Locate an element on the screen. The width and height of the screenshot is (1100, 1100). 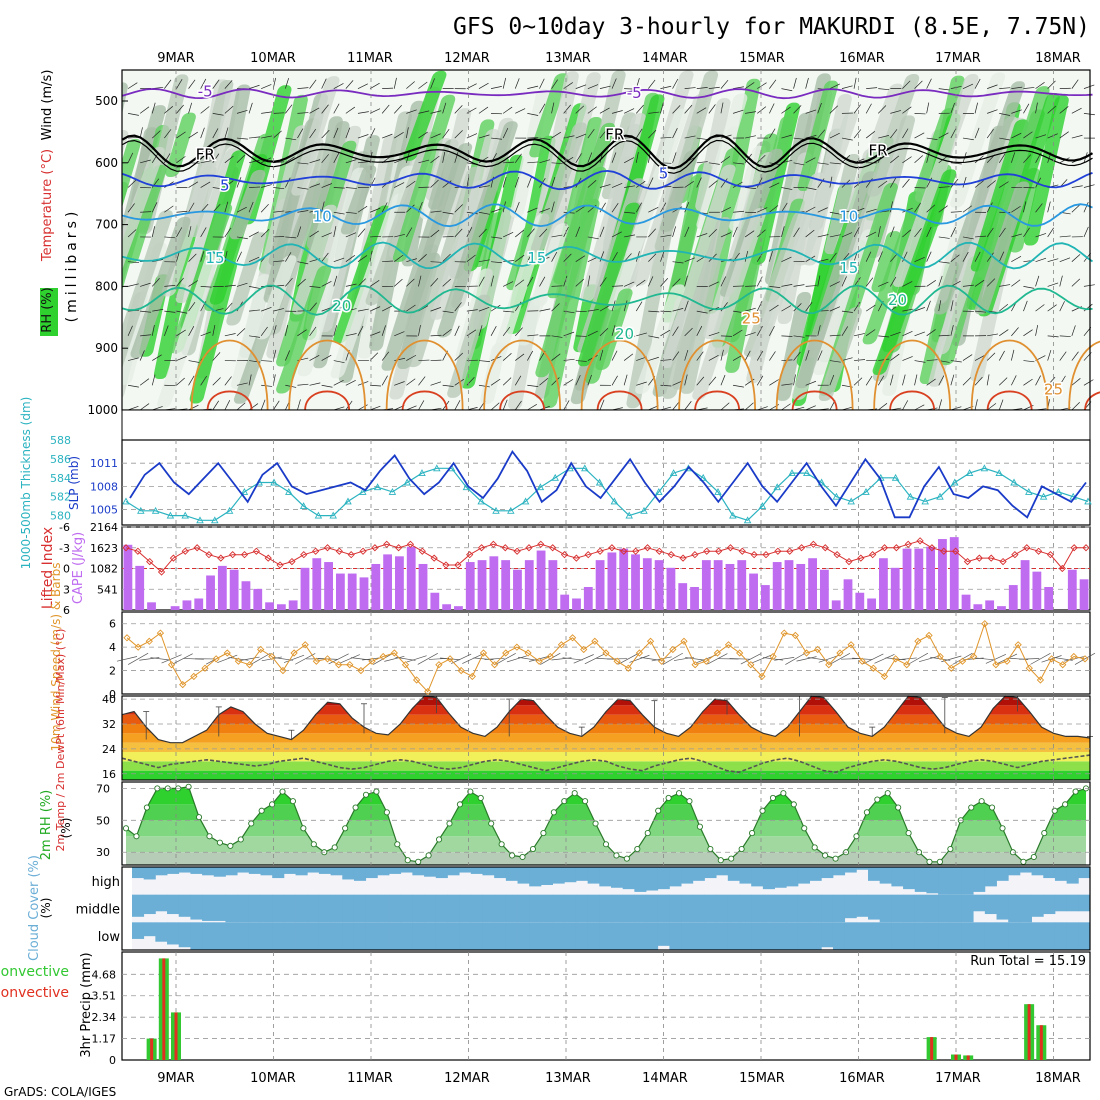
bottom-date-label: 13MAR is located at coordinates (568, 1078).